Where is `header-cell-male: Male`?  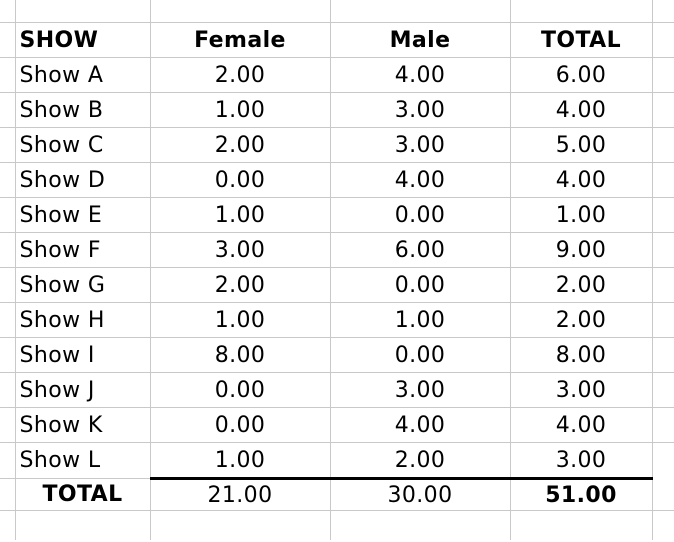 header-cell-male: Male is located at coordinates (420, 40).